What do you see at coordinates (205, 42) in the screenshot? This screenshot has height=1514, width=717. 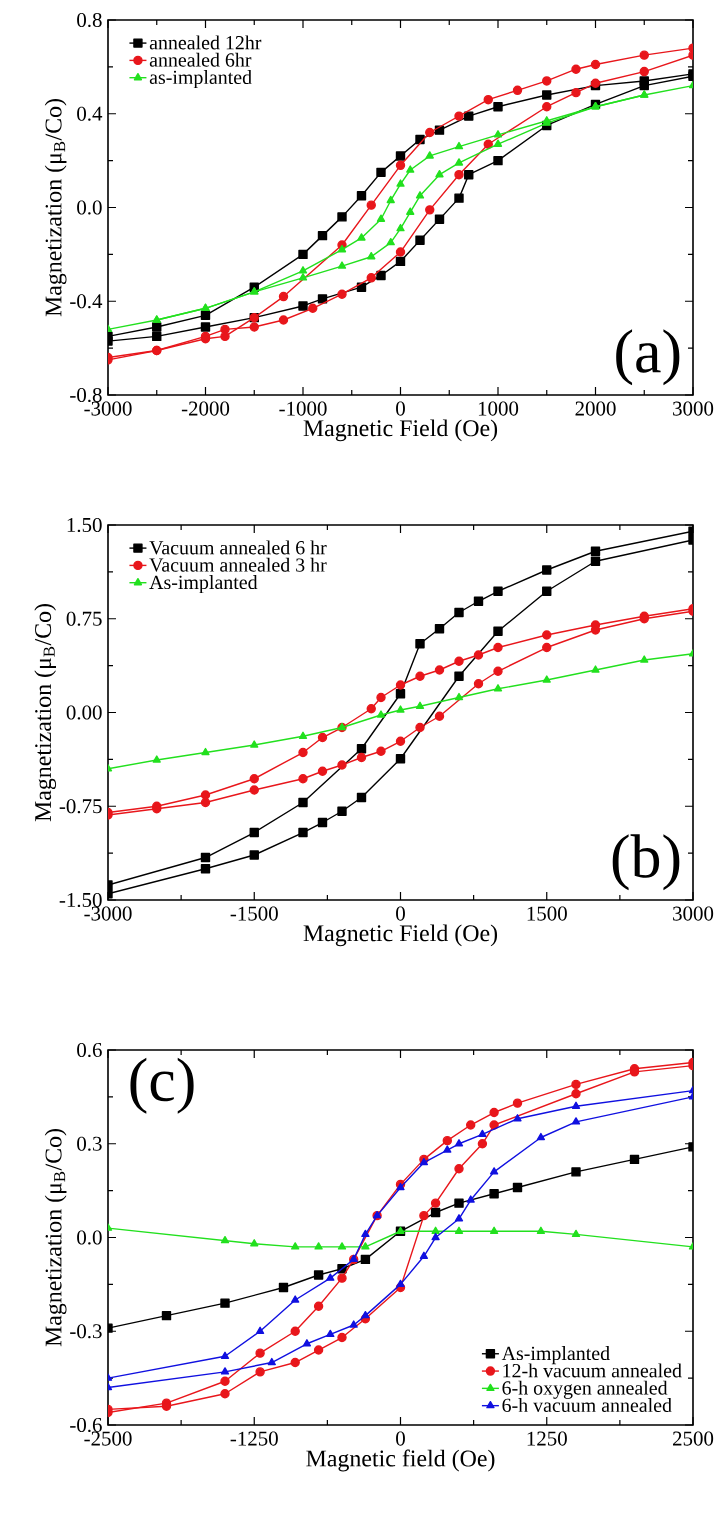 I see `legend-label: annealed 12hr` at bounding box center [205, 42].